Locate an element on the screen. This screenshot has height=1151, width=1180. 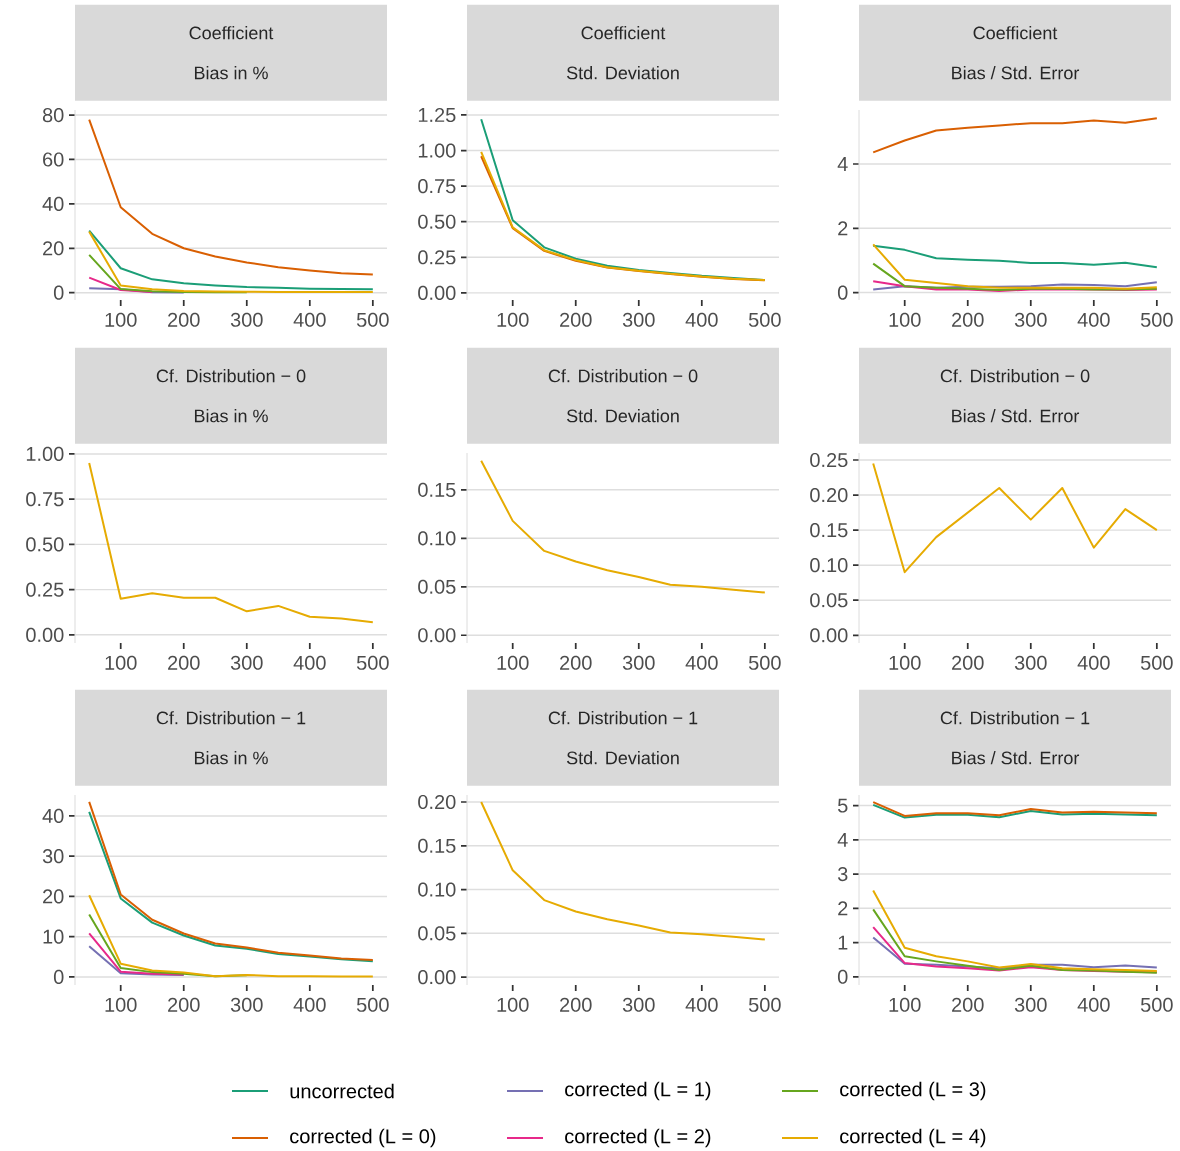
legend-label: corrected (L = 0) is located at coordinates (363, 1138).